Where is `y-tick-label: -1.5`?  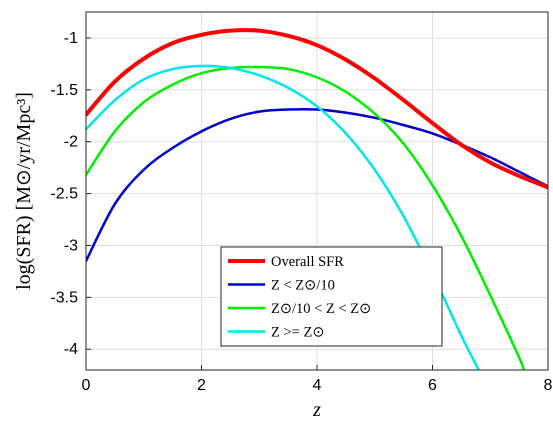
y-tick-label: -1.5 is located at coordinates (64, 90).